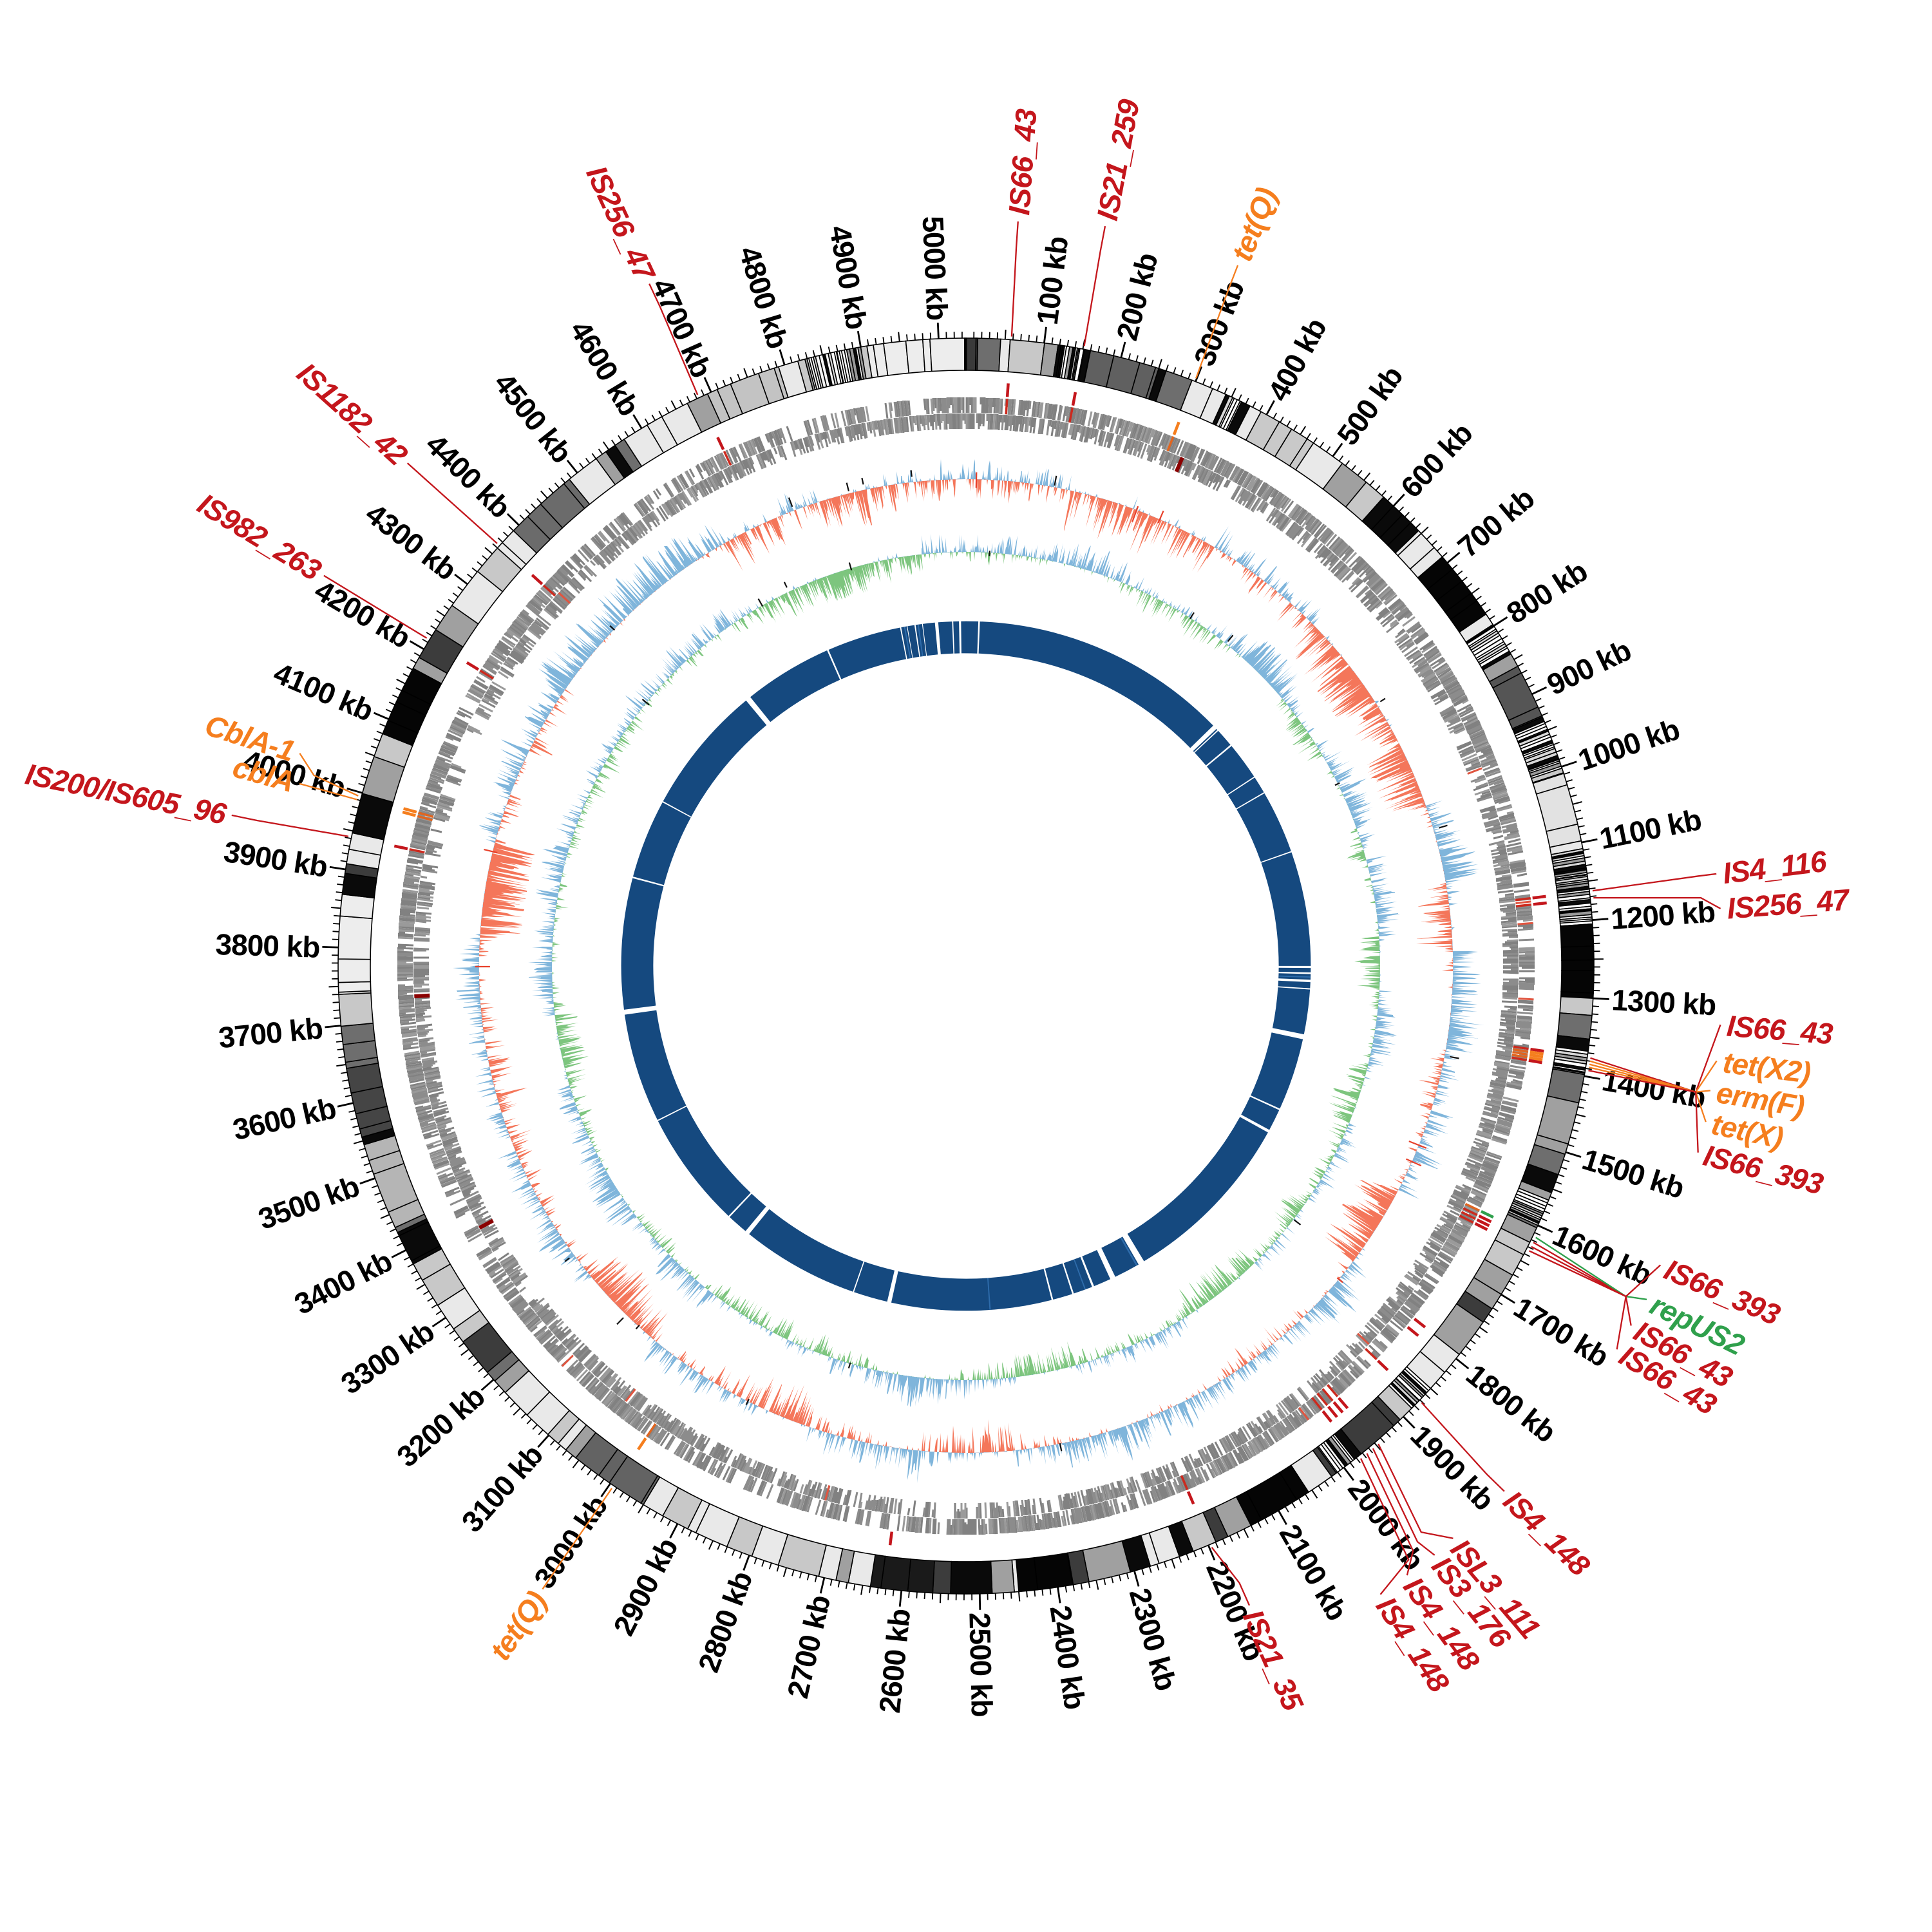  I want to click on svg-text: 2500 kb, so click(981, 1665).